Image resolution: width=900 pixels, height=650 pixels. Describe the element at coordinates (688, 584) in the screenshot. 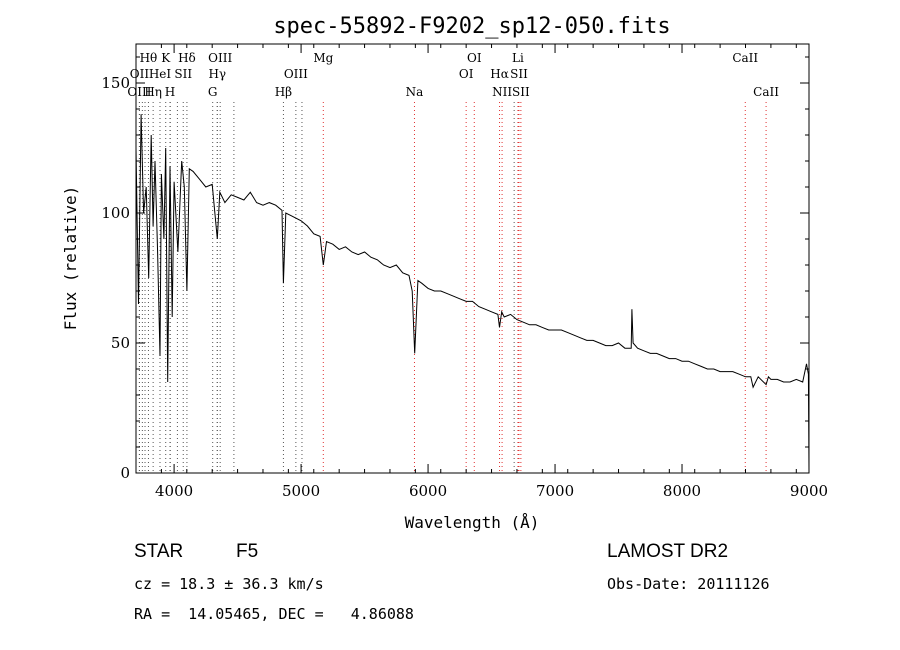

I see `observation-date: Obs-Date: 20111126` at that location.